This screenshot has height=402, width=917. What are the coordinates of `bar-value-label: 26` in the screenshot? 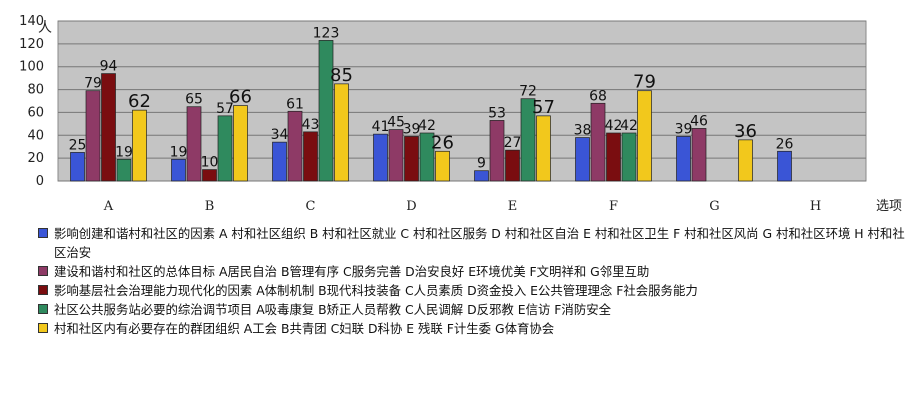 It's located at (785, 144).